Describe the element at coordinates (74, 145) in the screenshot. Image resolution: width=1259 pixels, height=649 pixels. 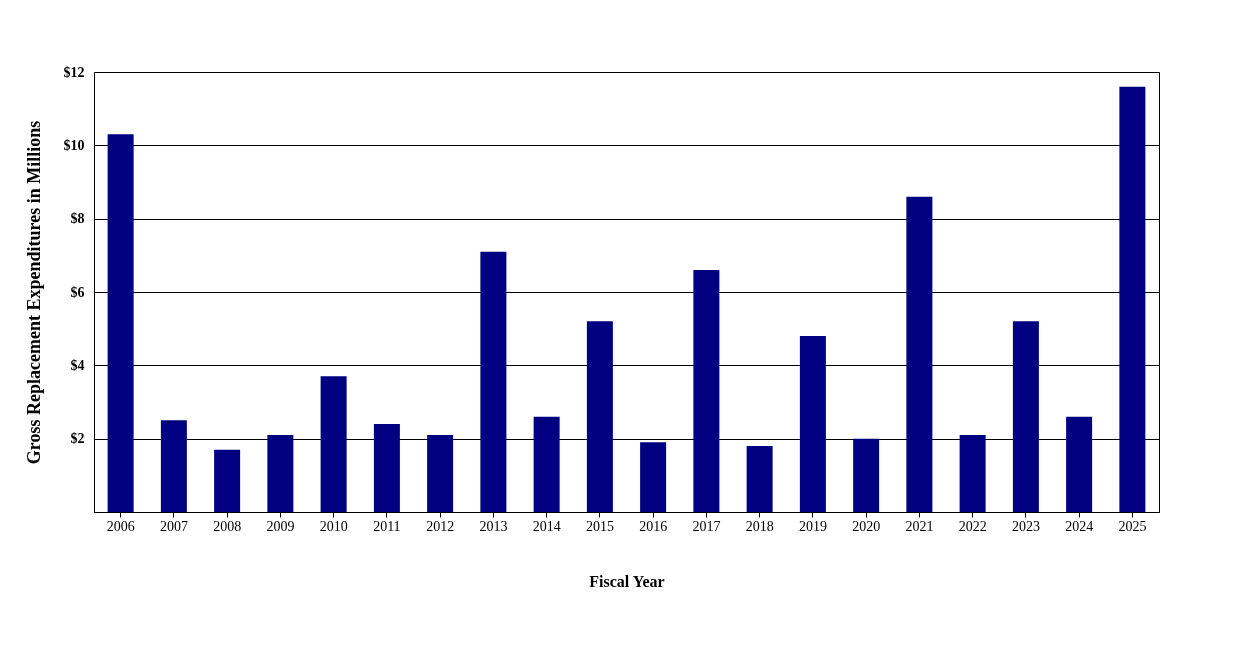
I see `y-tick-label: $10` at that location.